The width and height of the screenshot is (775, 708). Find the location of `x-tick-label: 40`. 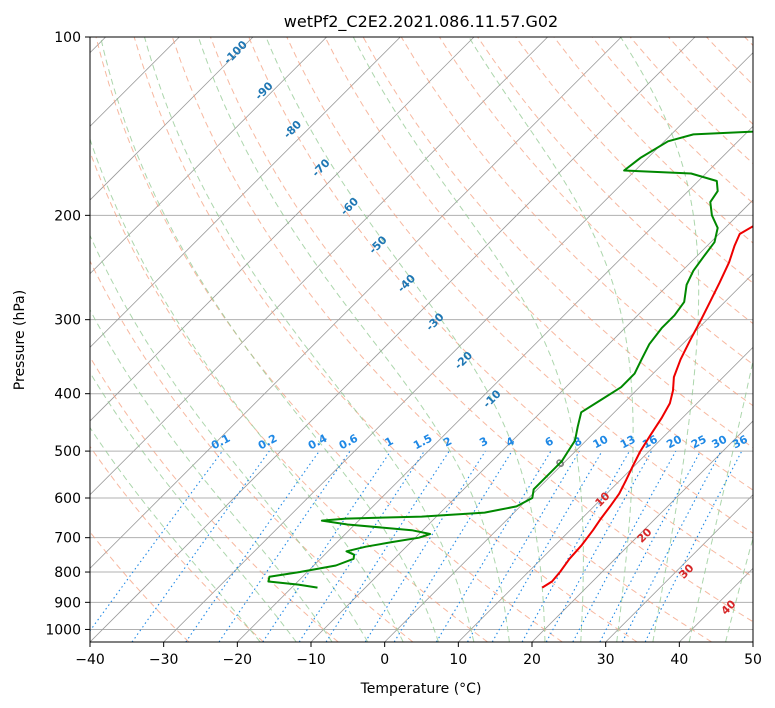

x-tick-label: 40 is located at coordinates (679, 660).